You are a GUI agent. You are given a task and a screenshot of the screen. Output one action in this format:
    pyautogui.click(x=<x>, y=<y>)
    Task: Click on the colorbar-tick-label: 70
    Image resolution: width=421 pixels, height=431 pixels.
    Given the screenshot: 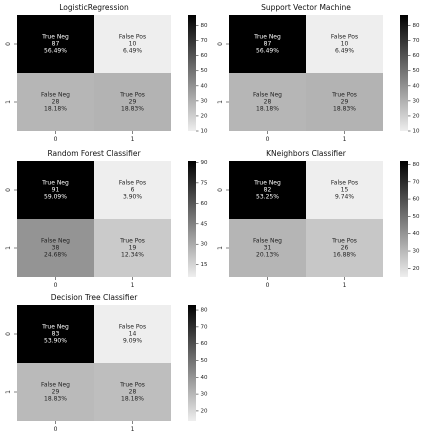 What is the action you would take?
    pyautogui.click(x=416, y=182)
    